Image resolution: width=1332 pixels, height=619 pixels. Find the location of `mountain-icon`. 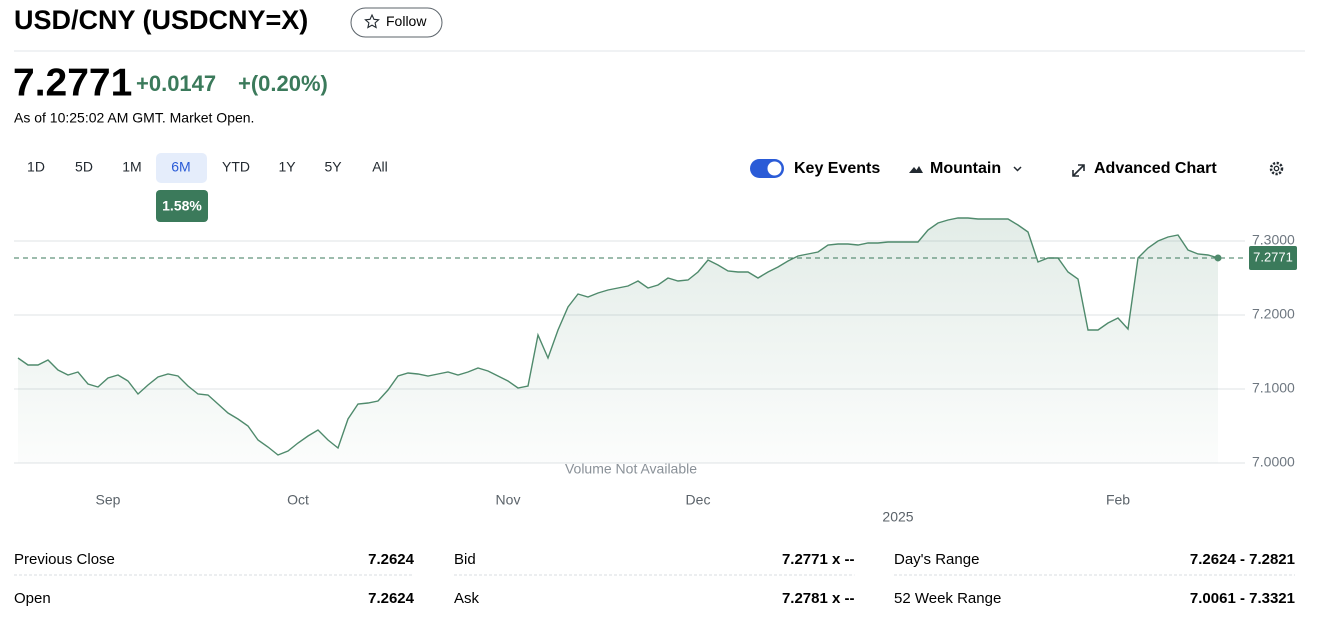

mountain-icon is located at coordinates (916, 169).